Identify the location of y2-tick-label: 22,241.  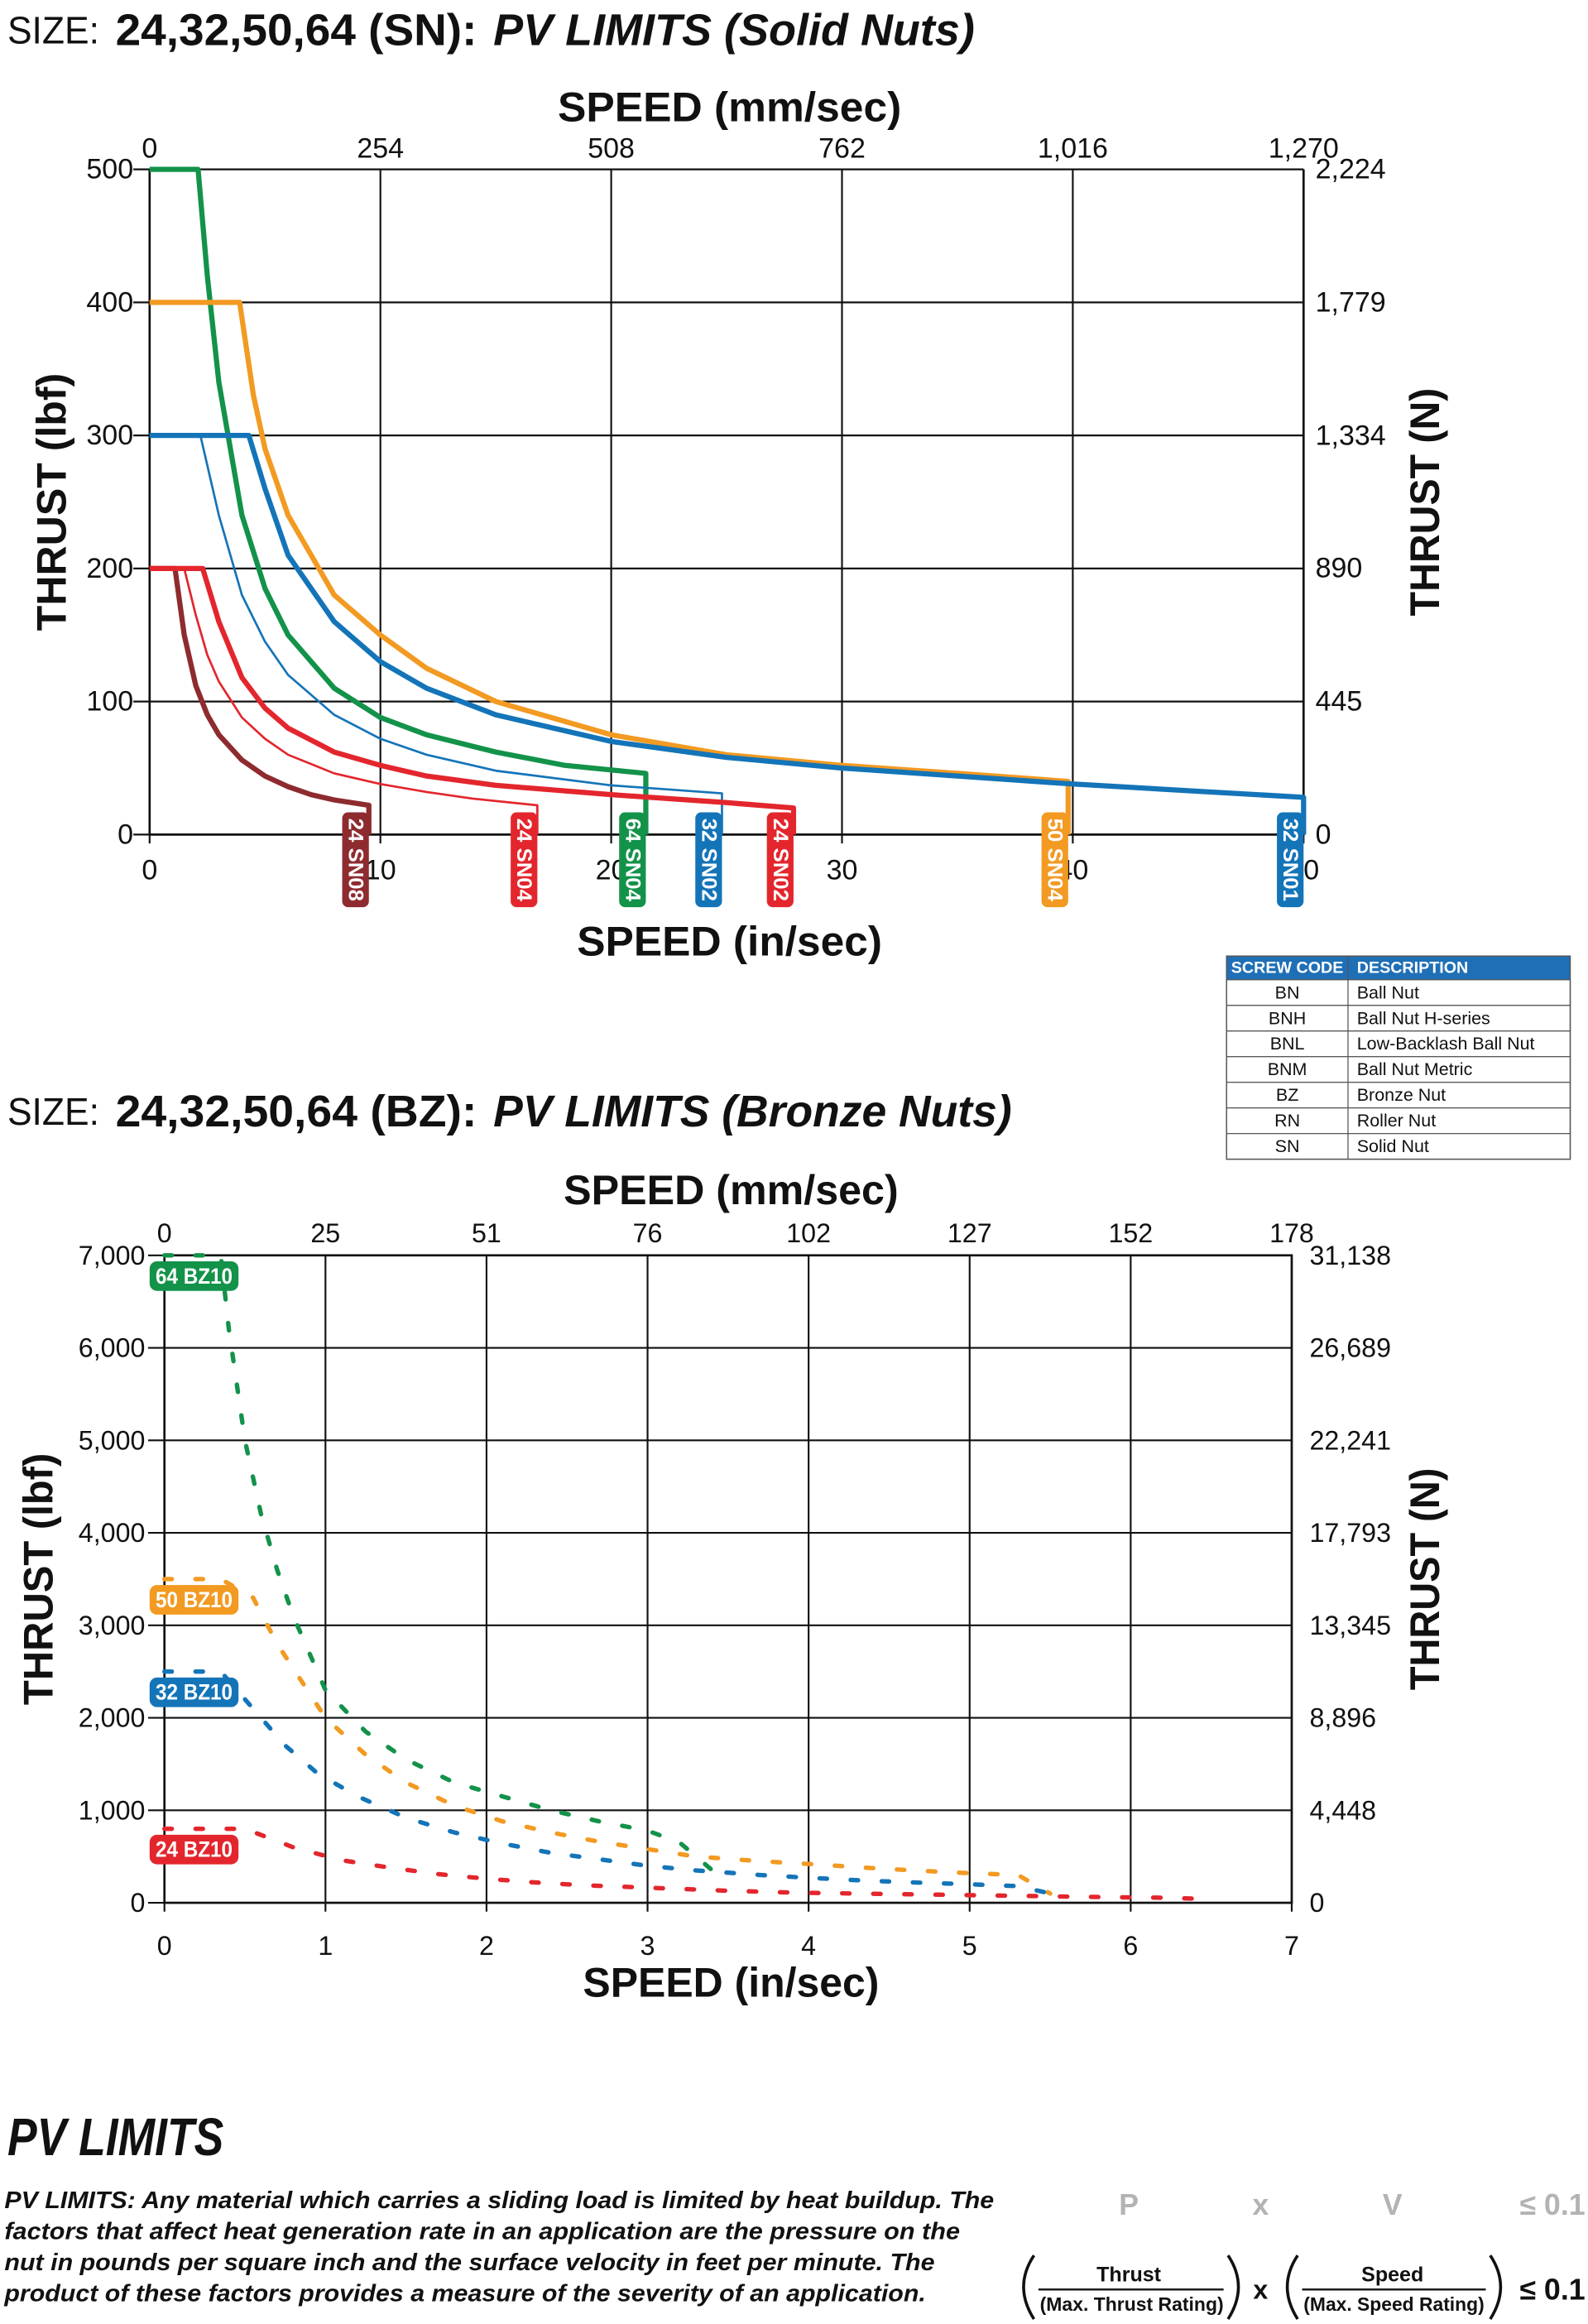
(1350, 1440).